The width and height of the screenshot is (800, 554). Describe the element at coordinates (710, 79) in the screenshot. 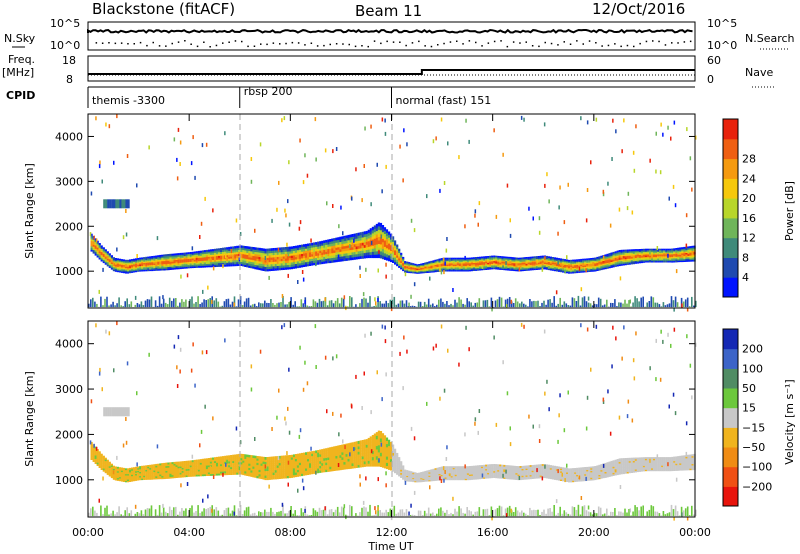

I see `nave-tick-bottom: 0` at that location.